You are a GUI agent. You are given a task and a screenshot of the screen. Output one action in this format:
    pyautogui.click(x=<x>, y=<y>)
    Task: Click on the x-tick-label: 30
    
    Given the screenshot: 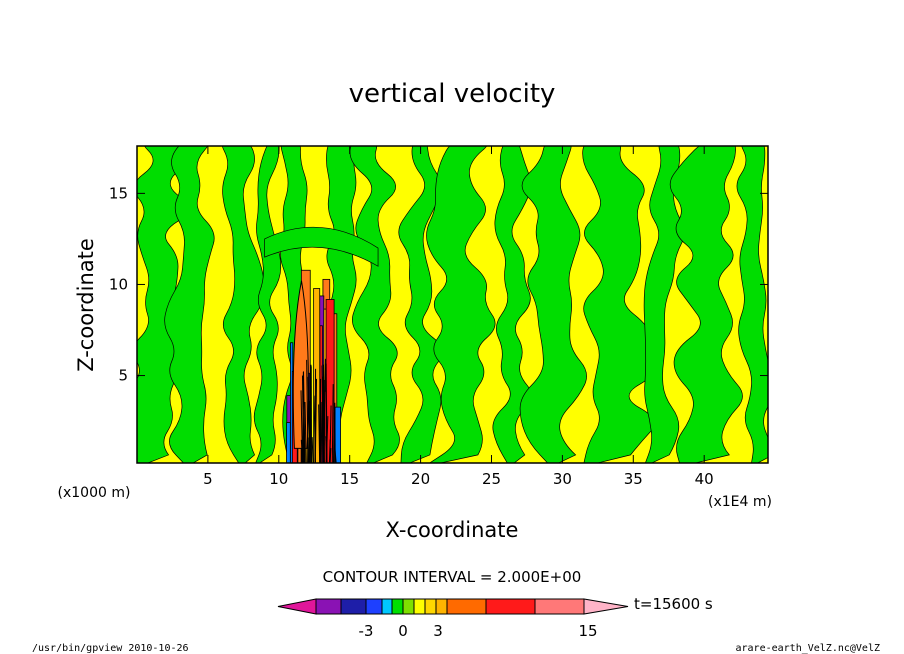 What is the action you would take?
    pyautogui.click(x=562, y=479)
    